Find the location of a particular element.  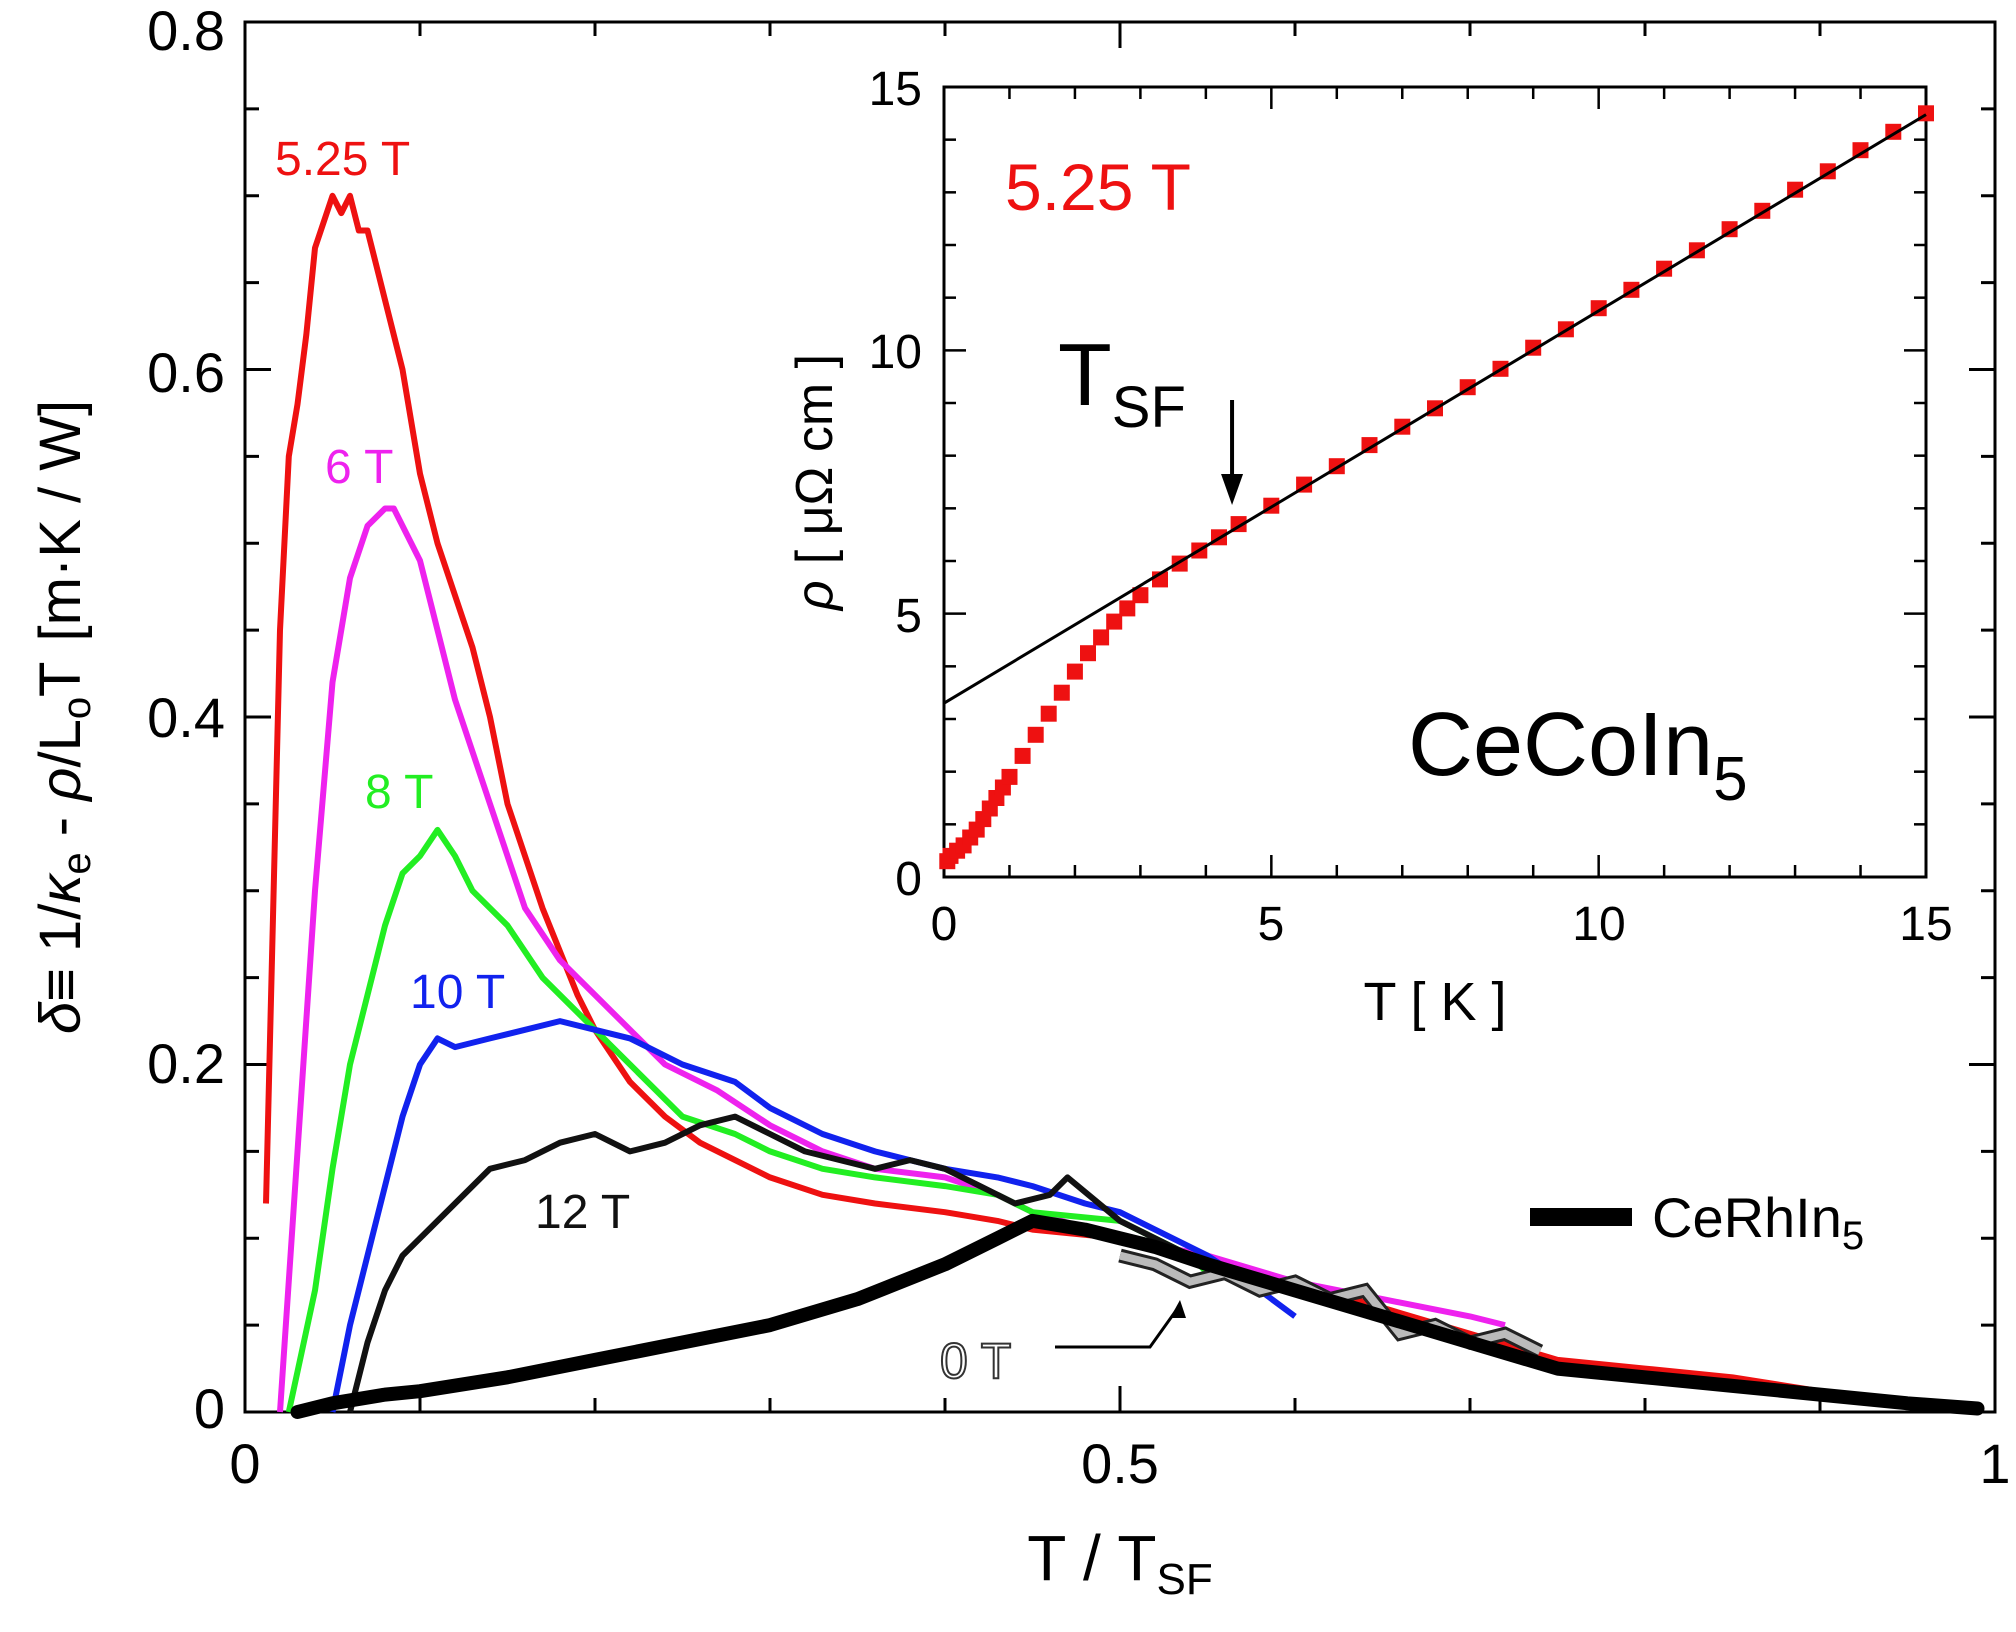

inset-y-tick-label: 15 is located at coordinates (895, 89).